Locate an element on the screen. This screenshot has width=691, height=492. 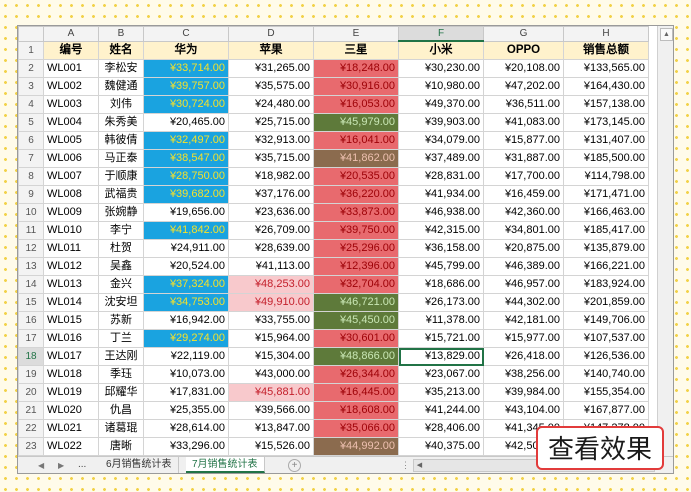
sales-cell: ¥26,173.00 is located at coordinates (441, 302).